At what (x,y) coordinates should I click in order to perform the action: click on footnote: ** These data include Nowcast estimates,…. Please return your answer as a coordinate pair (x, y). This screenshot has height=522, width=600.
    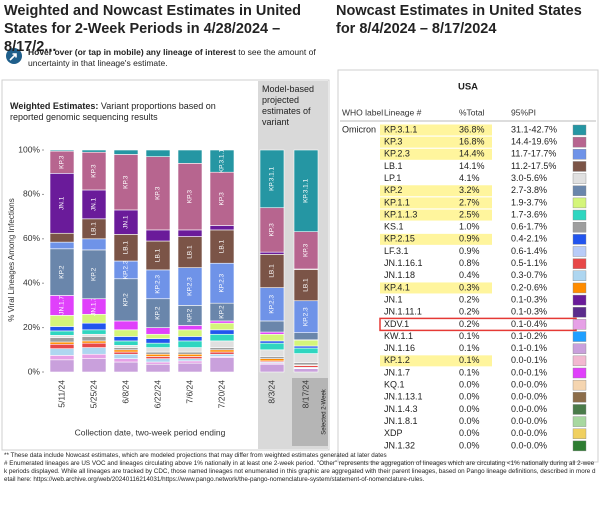
    Looking at the image, I should click on (195, 455).